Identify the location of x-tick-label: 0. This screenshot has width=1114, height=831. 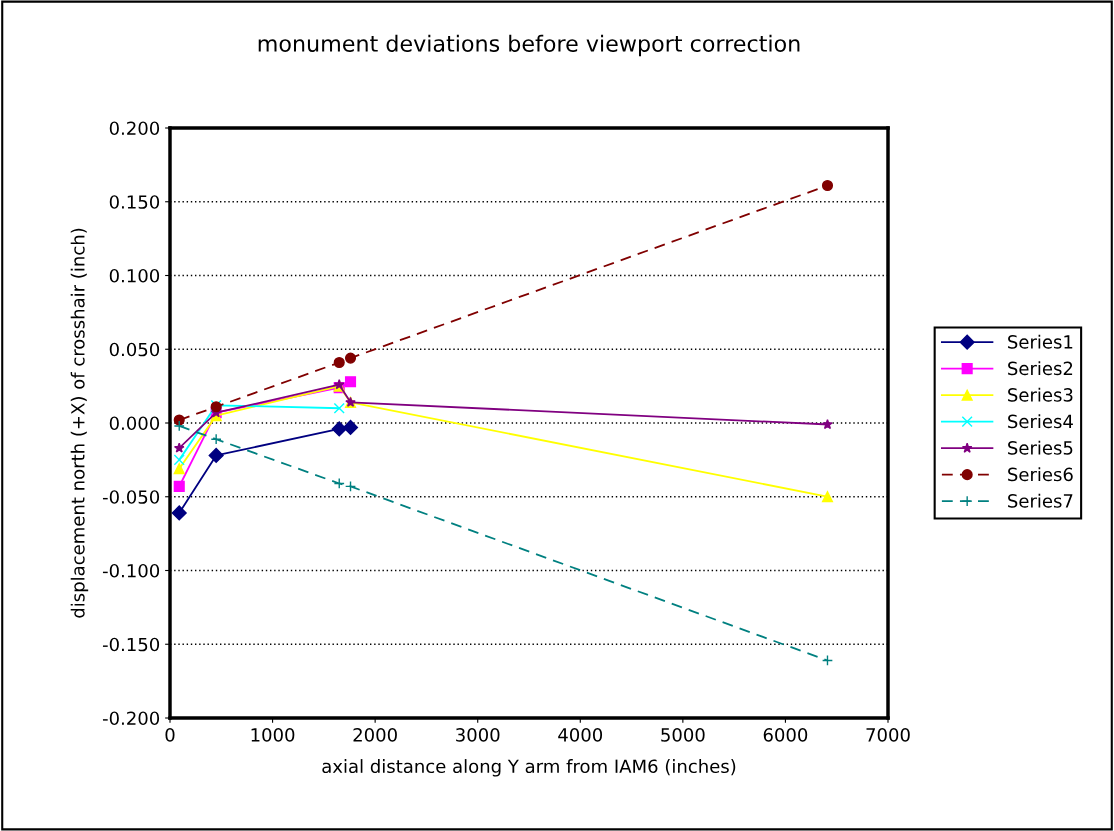
(170, 735).